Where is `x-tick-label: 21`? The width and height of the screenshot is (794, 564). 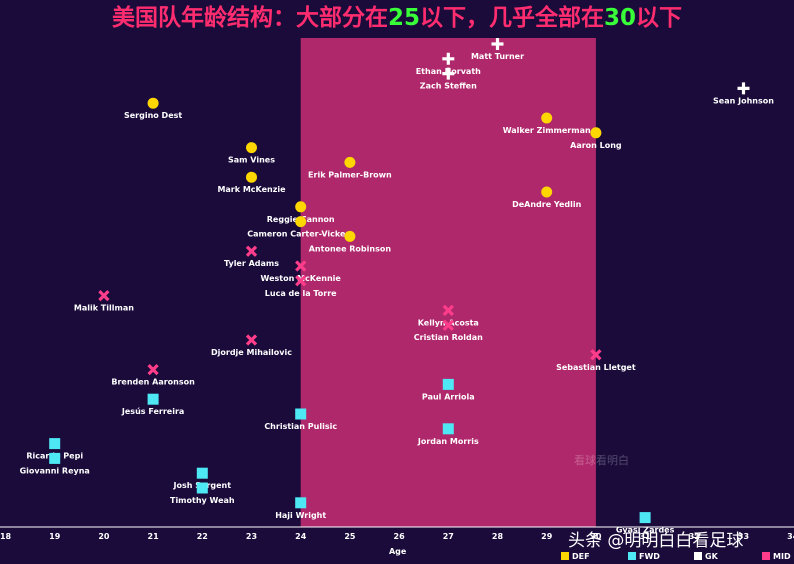
x-tick-label: 21 is located at coordinates (154, 536).